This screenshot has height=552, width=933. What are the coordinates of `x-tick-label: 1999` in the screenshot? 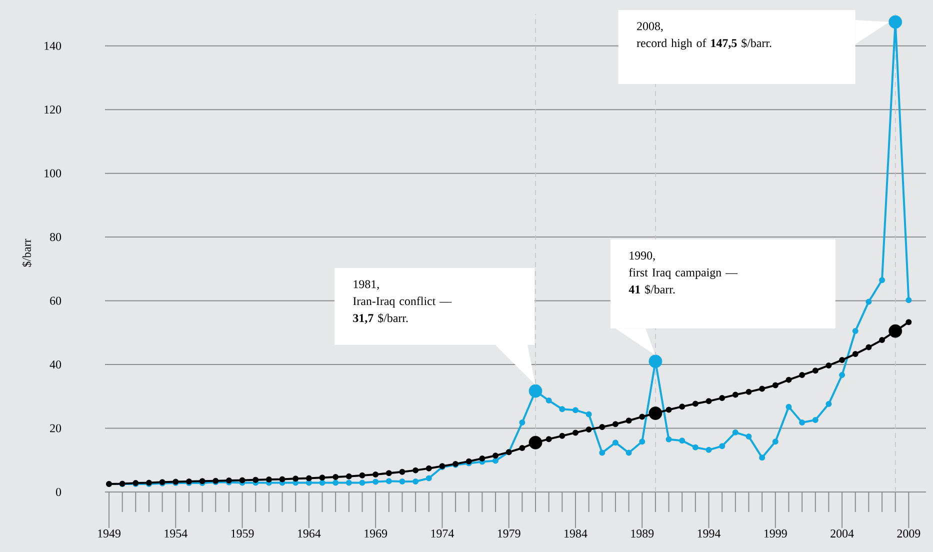 It's located at (775, 534).